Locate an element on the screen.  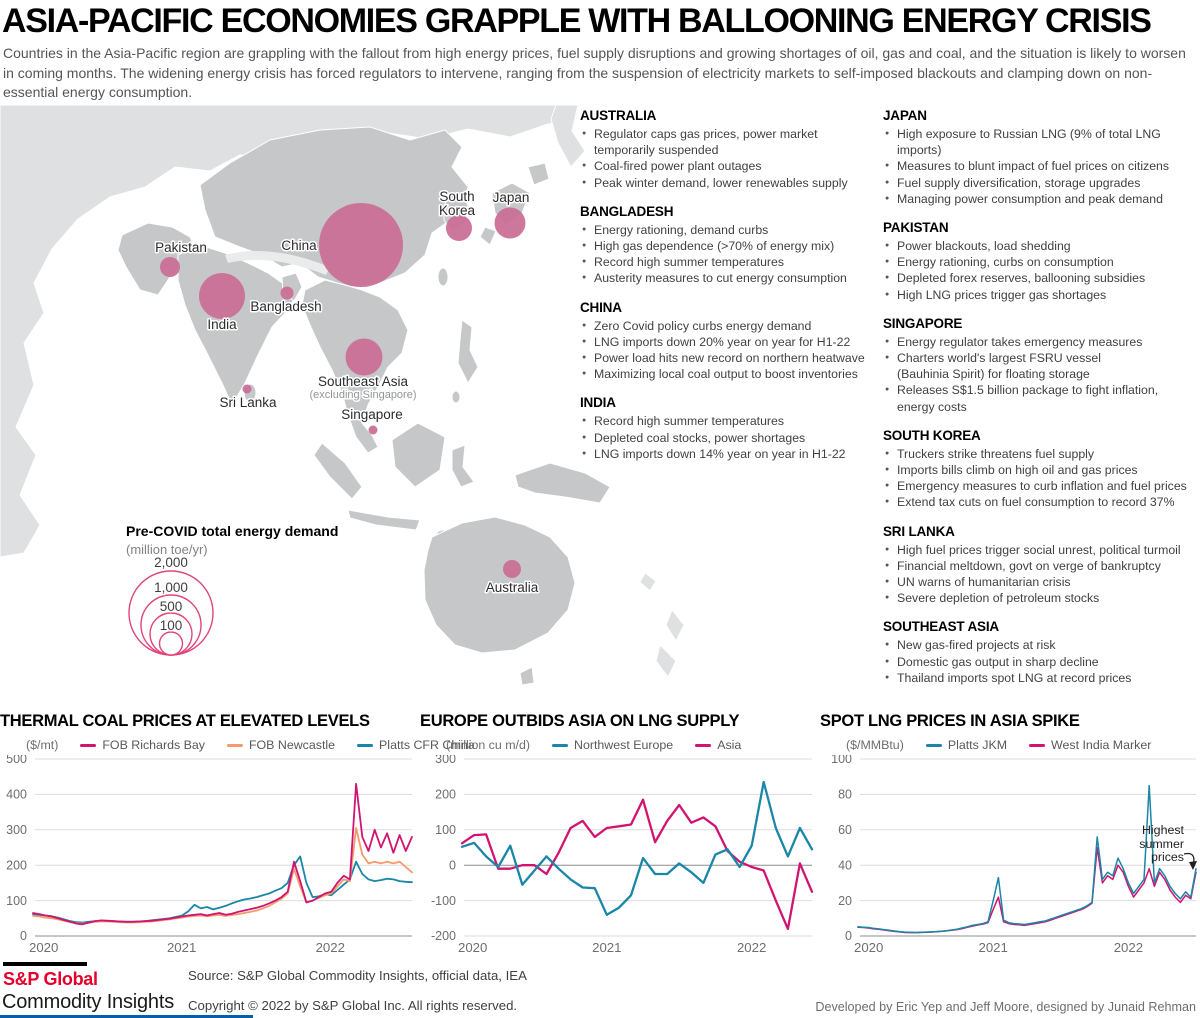
svg-text: -100 is located at coordinates (443, 901).